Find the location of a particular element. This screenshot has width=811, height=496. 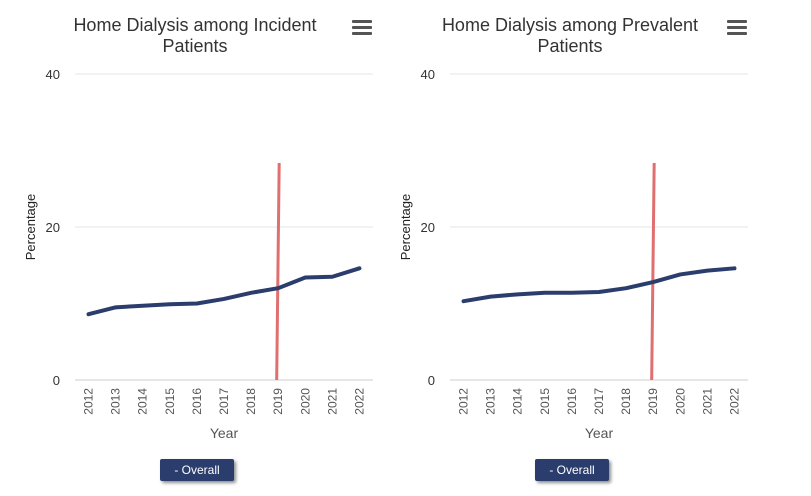

chart-title: Home Dialysis among Incident Patients is located at coordinates (195, 35).